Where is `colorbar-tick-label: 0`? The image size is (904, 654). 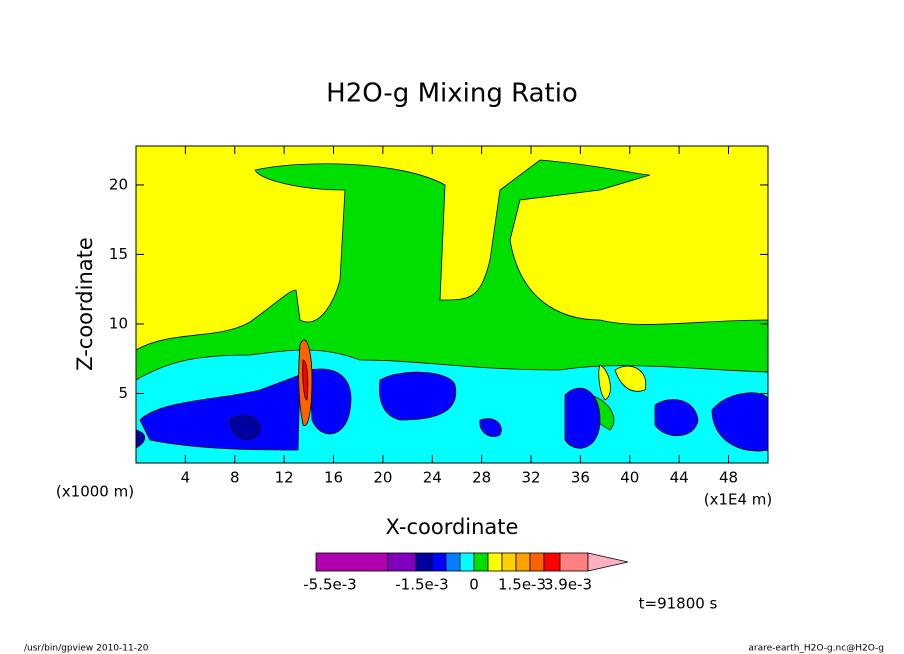 colorbar-tick-label: 0 is located at coordinates (474, 585).